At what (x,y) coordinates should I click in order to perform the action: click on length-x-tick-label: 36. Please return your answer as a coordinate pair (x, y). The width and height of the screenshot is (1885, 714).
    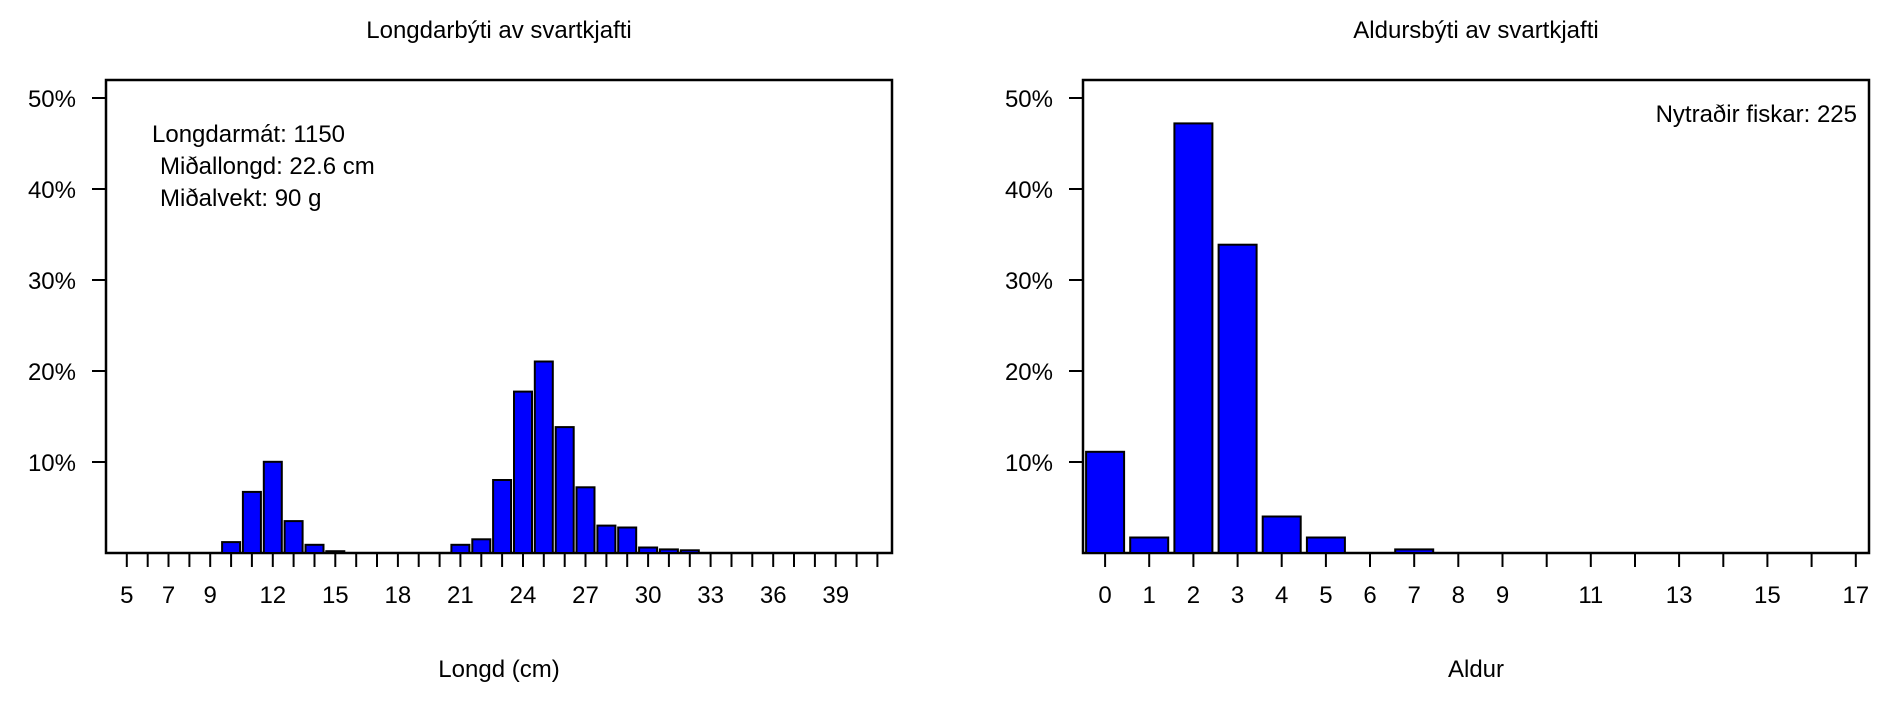
    Looking at the image, I should click on (773, 595).